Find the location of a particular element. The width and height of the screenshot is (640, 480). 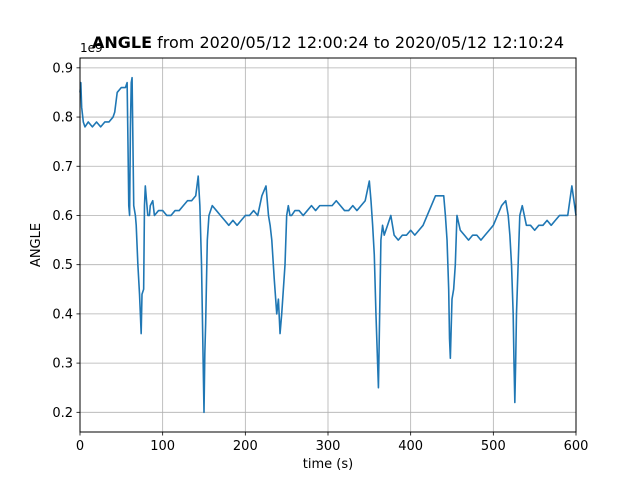

y-tick-label: 0.4 is located at coordinates (62, 314).